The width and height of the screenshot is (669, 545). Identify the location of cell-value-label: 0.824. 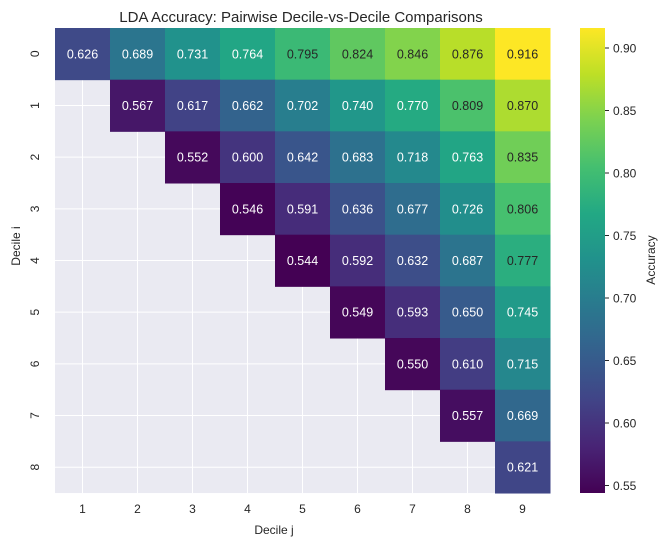
(357, 54).